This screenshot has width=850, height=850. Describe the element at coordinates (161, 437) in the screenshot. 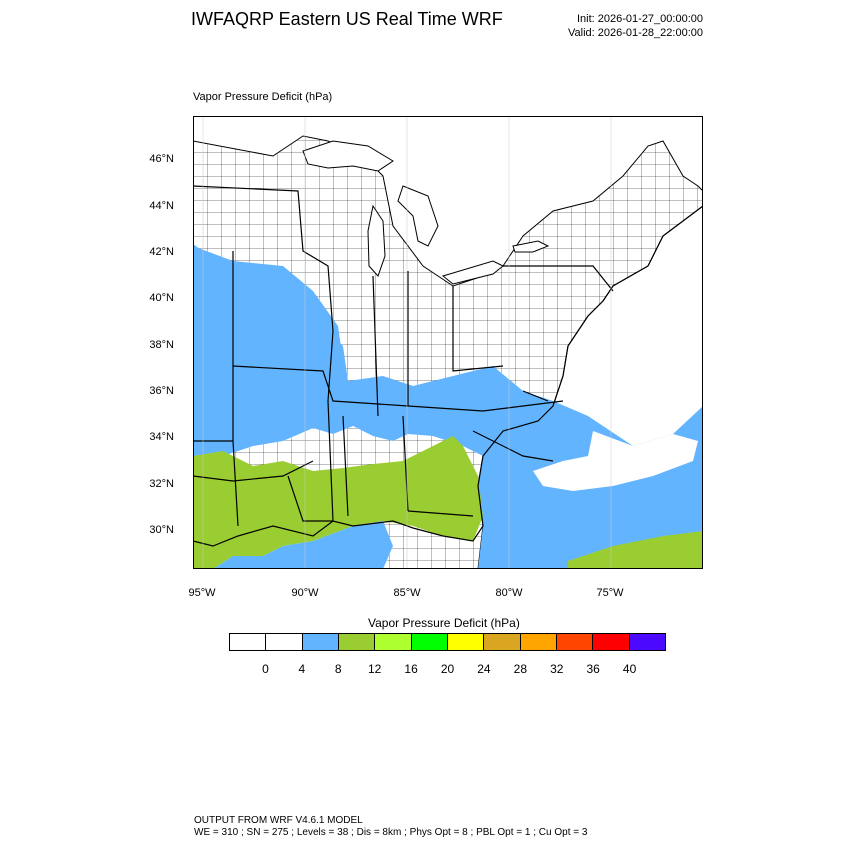

I see `lat-label: 34°N` at that location.